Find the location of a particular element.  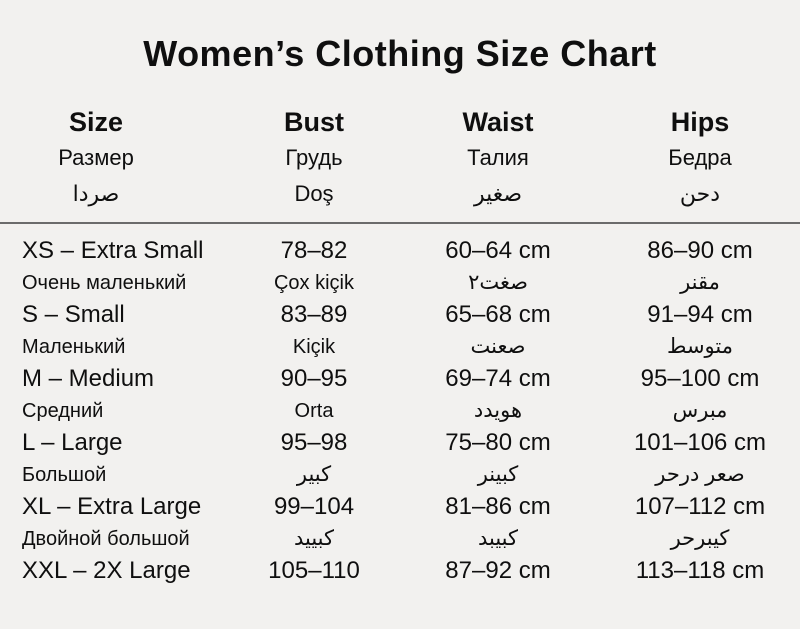

bust-value-sub: Kiçik is located at coordinates (314, 347).